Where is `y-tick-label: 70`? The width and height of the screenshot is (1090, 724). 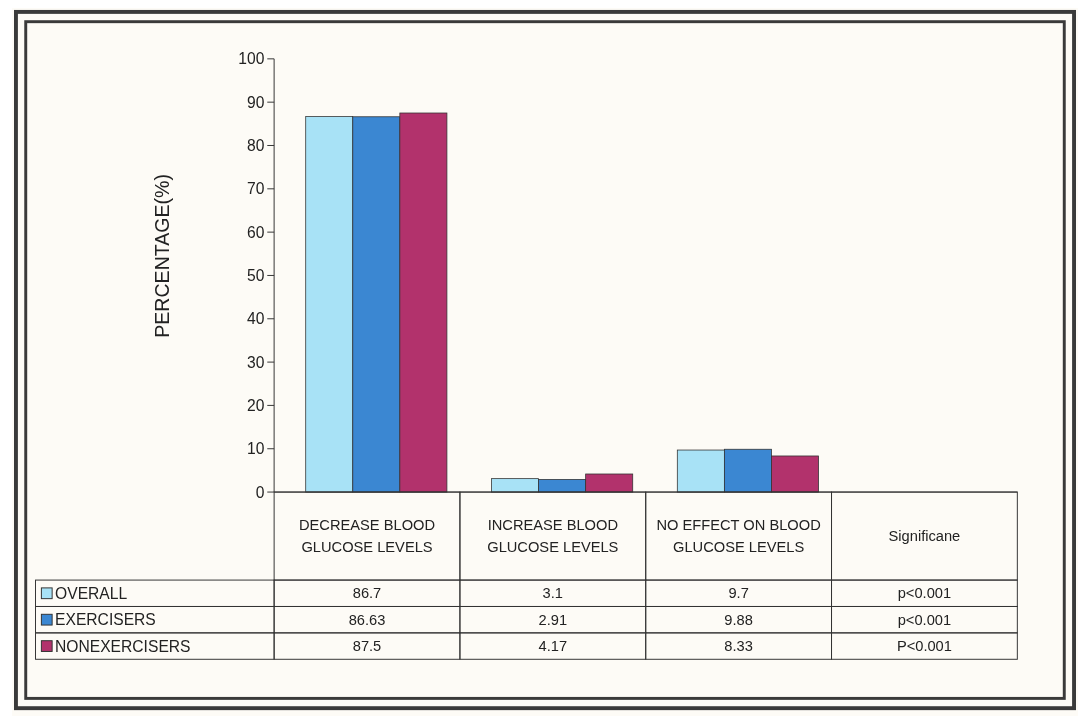 y-tick-label: 70 is located at coordinates (255, 189).